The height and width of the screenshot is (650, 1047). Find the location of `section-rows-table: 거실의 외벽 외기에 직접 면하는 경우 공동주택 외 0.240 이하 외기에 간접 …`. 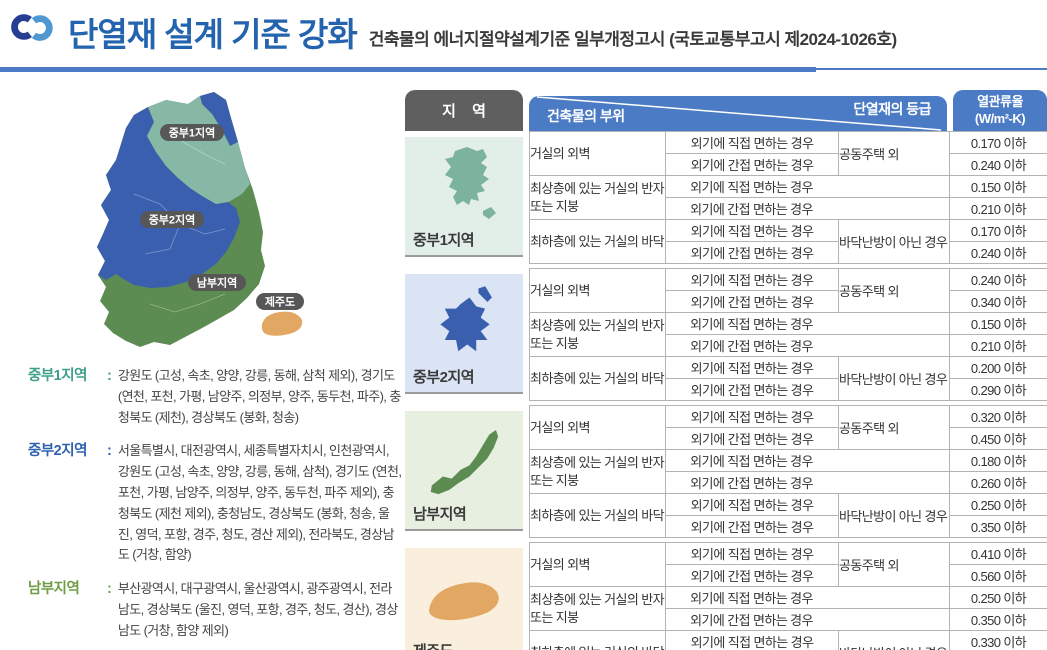

section-rows-table: 거실의 외벽 외기에 직접 면하는 경우 공동주택 외 0.240 이하 외기에 간접 … is located at coordinates (788, 334).